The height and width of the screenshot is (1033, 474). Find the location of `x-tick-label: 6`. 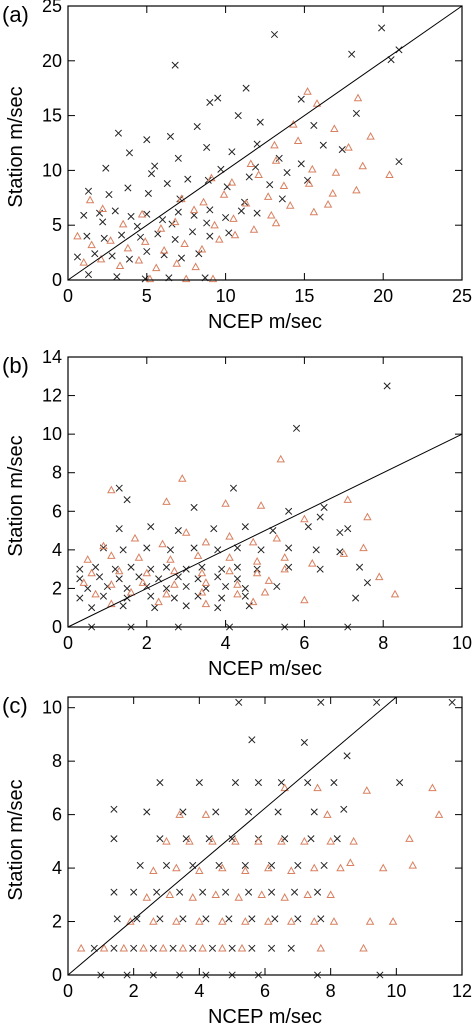

x-tick-label: 6 is located at coordinates (265, 991).